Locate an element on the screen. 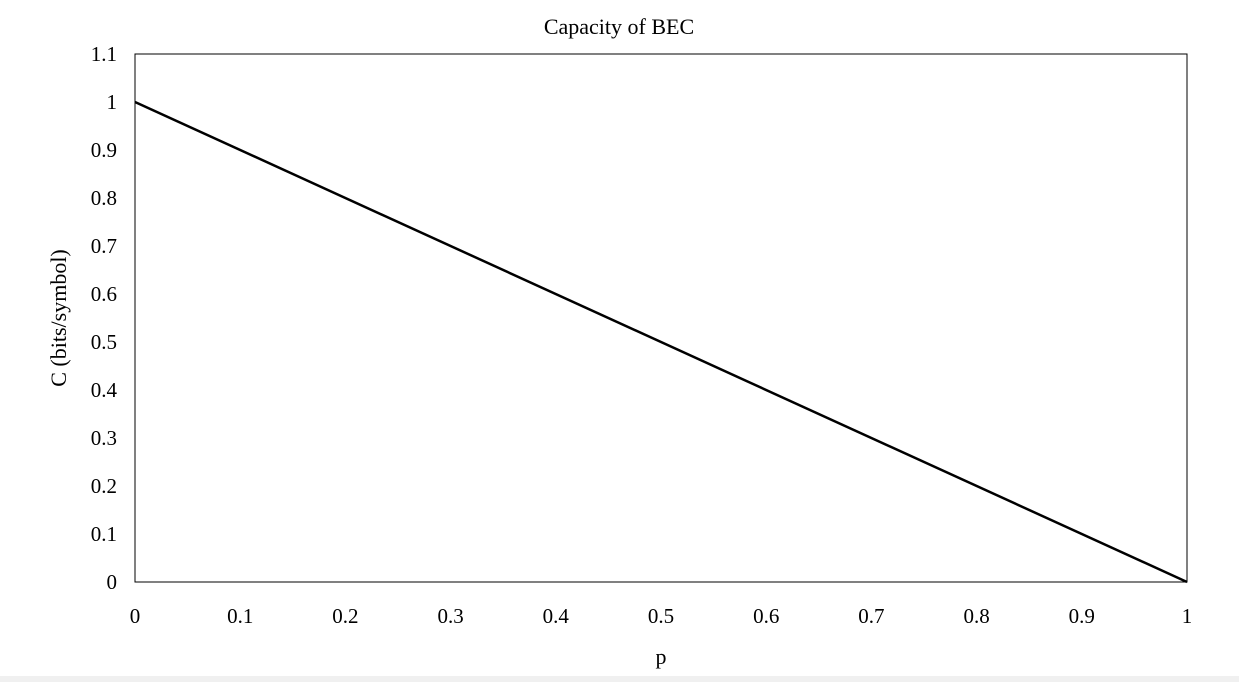 The width and height of the screenshot is (1239, 682). y-tick-label: 0.5 is located at coordinates (104, 342).